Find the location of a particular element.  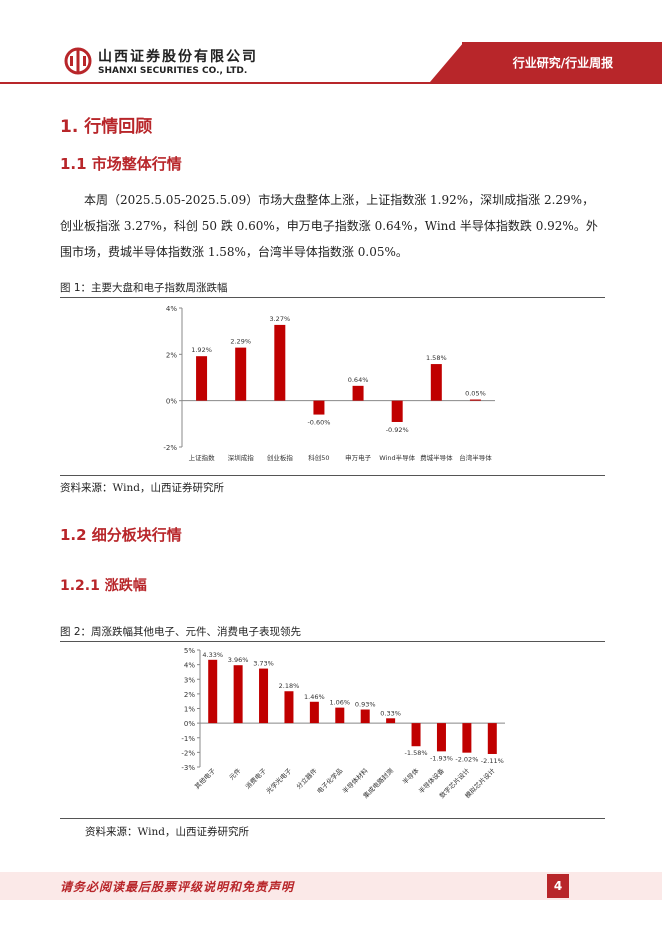

figure-1-bottom-rule is located at coordinates (332, 475).